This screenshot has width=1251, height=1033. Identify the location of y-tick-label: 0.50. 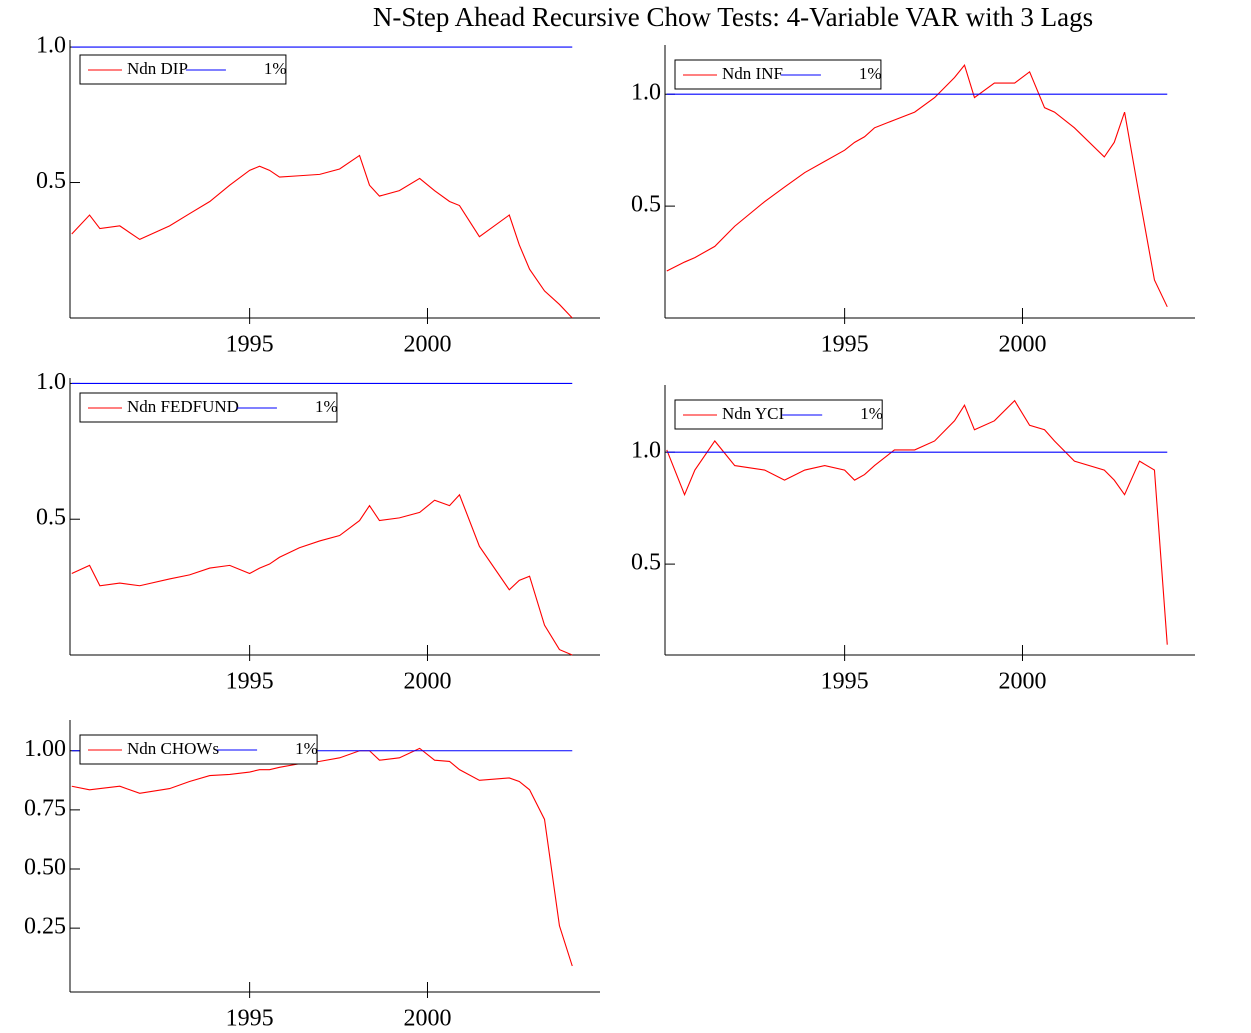
(45, 868).